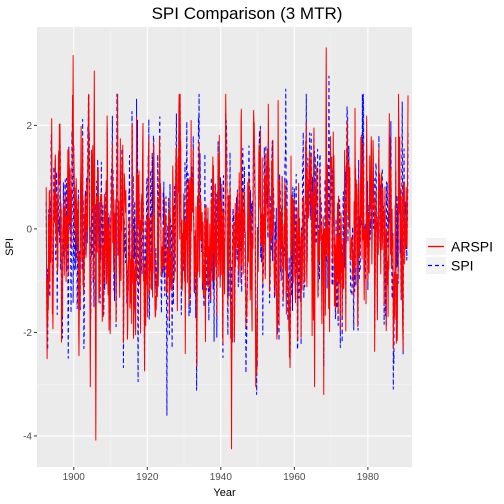 The image size is (504, 504). Describe the element at coordinates (147, 477) in the screenshot. I see `x-tick-label: 1920` at that location.